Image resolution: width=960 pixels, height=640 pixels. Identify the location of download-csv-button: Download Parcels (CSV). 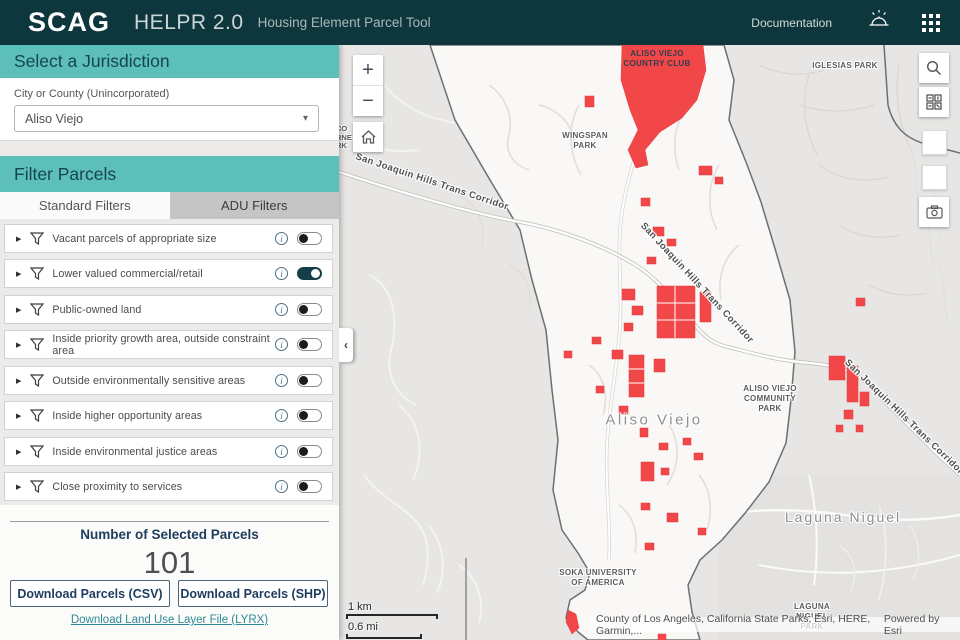
(90, 593).